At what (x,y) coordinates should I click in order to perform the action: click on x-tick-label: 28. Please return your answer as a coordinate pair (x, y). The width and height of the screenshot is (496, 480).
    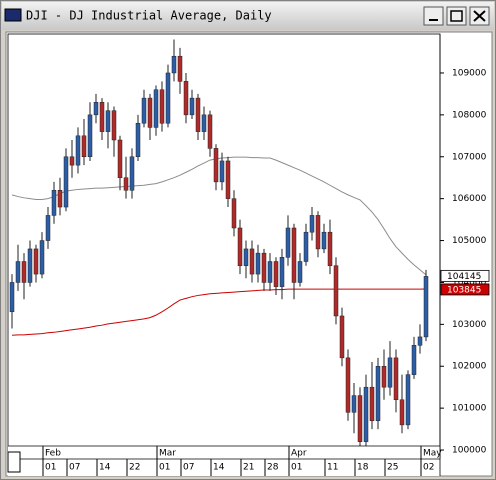
    Looking at the image, I should click on (273, 468).